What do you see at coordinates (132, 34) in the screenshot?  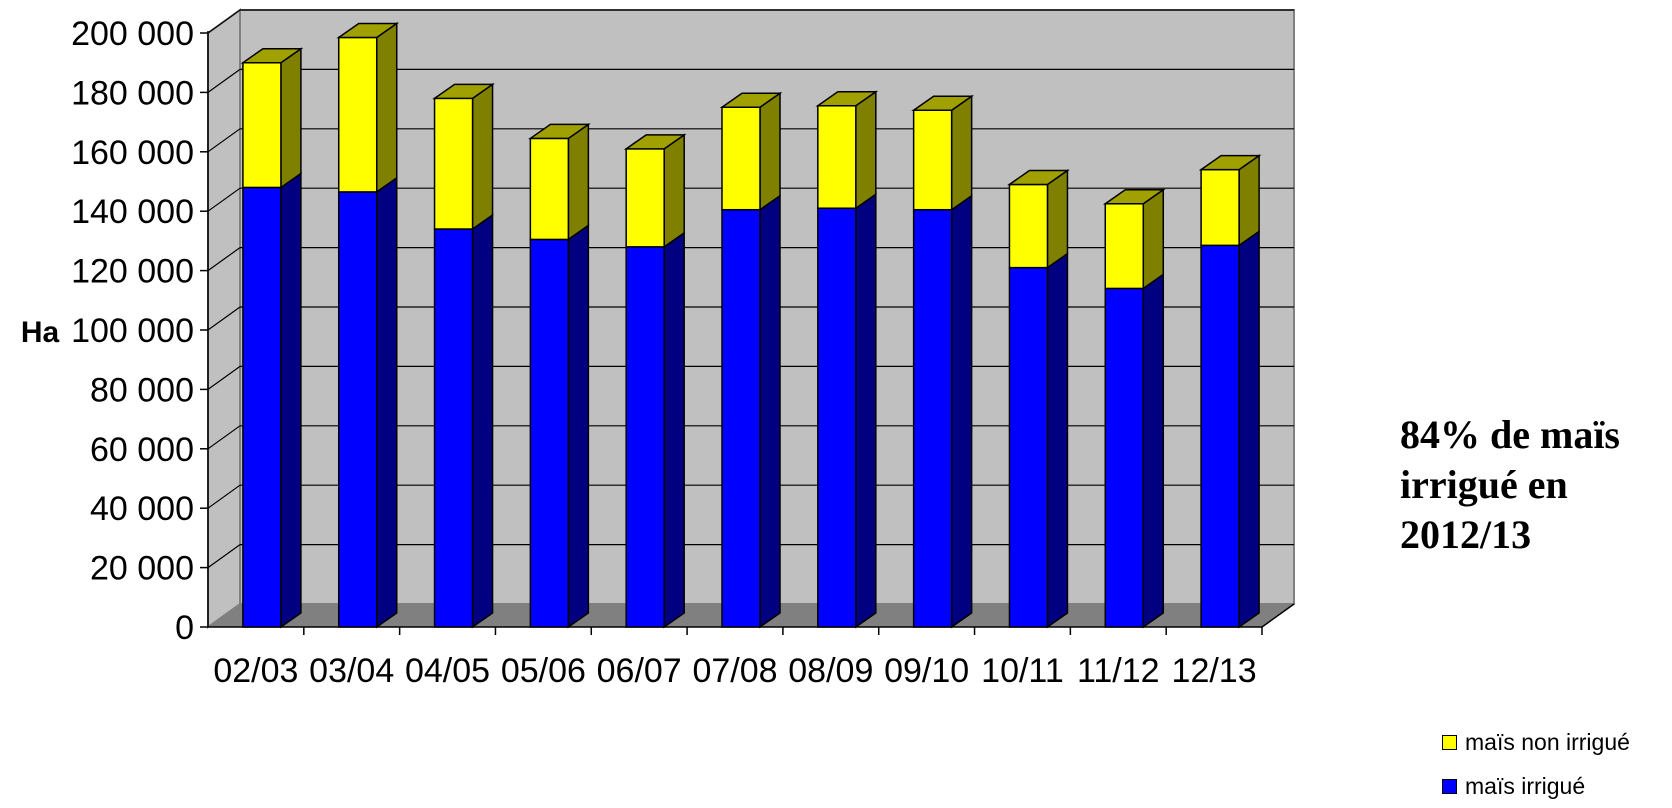 I see `y-tick-label: 200 000` at bounding box center [132, 34].